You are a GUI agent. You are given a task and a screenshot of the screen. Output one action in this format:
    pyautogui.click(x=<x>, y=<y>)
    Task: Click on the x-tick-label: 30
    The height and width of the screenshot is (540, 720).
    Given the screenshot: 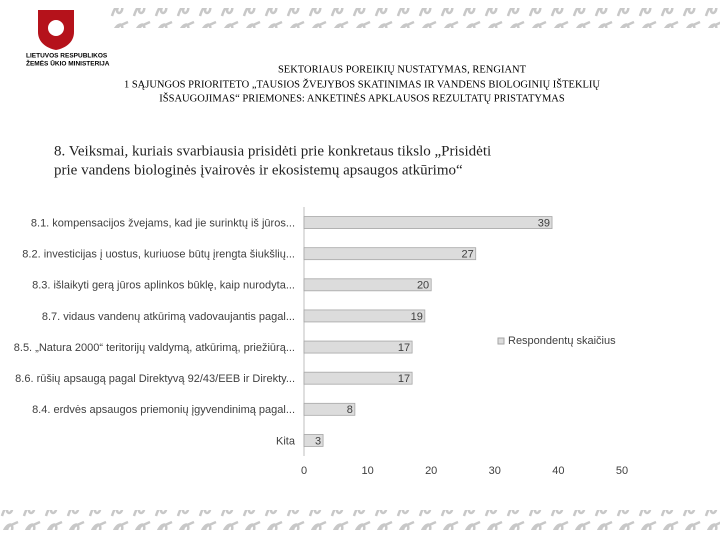 What is the action you would take?
    pyautogui.click(x=495, y=471)
    